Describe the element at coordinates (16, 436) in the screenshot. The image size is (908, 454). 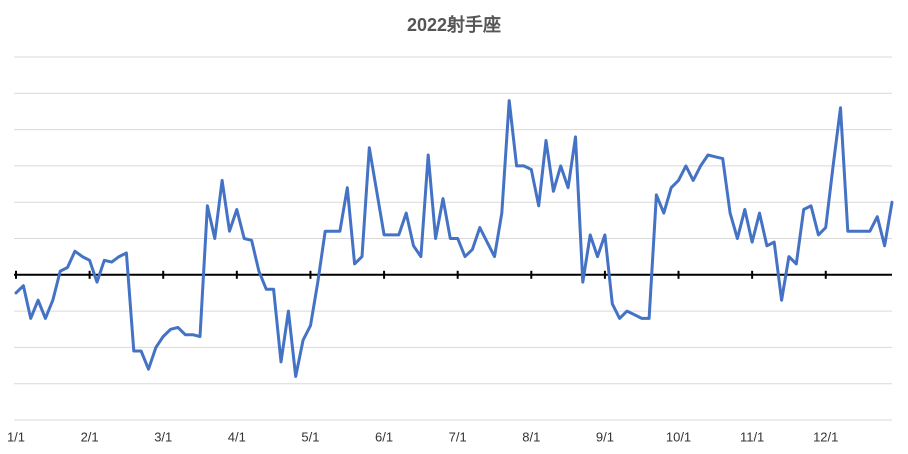
I see `x-tick-label: 1/1` at that location.